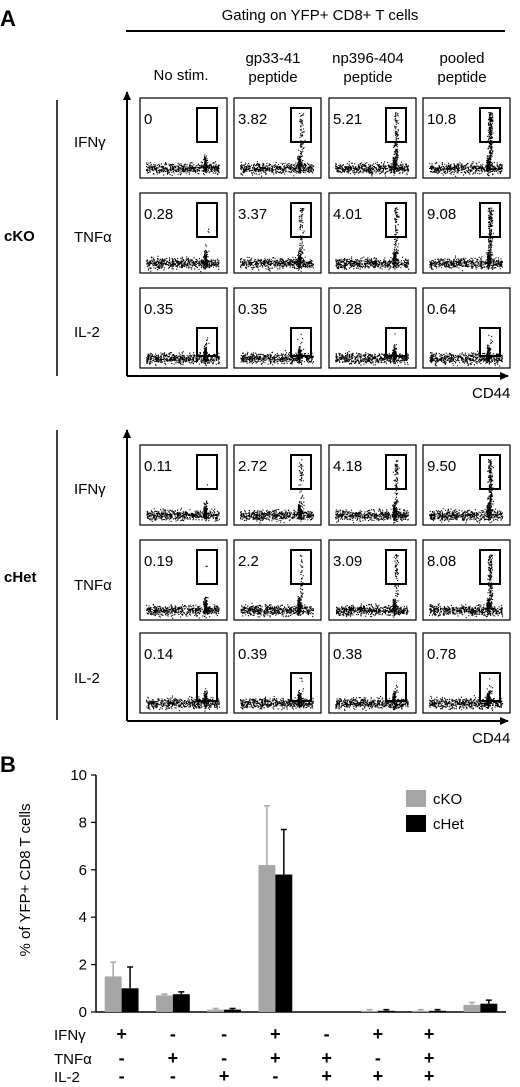 The width and height of the screenshot is (520, 1087). What do you see at coordinates (158, 654) in the screenshot?
I see `gate-percentage: 0.14` at bounding box center [158, 654].